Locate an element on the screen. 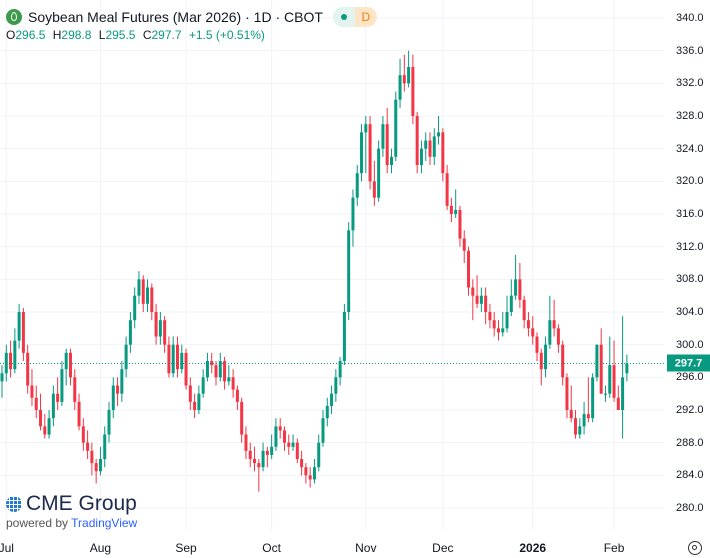  open-label: O is located at coordinates (11, 35).